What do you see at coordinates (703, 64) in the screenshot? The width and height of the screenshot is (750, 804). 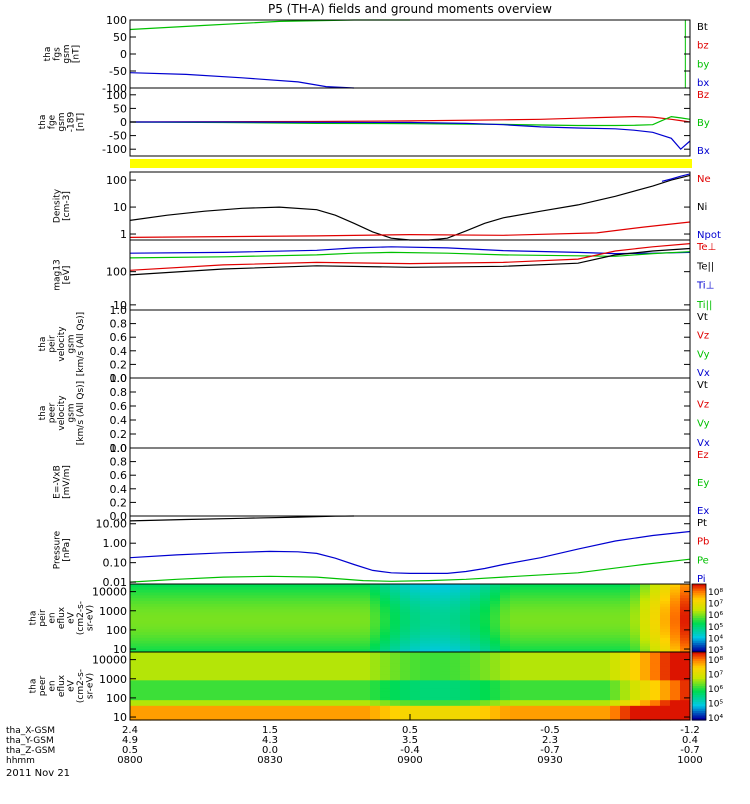 I see `legend-green: by` at bounding box center [703, 64].